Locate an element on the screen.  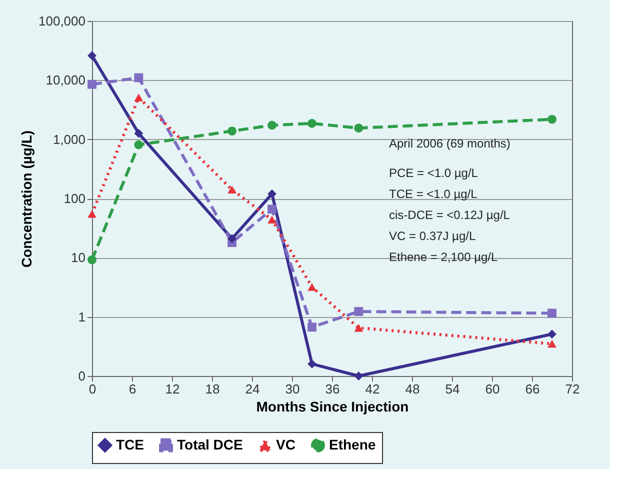
x-tick-label: 42 is located at coordinates (372, 389).